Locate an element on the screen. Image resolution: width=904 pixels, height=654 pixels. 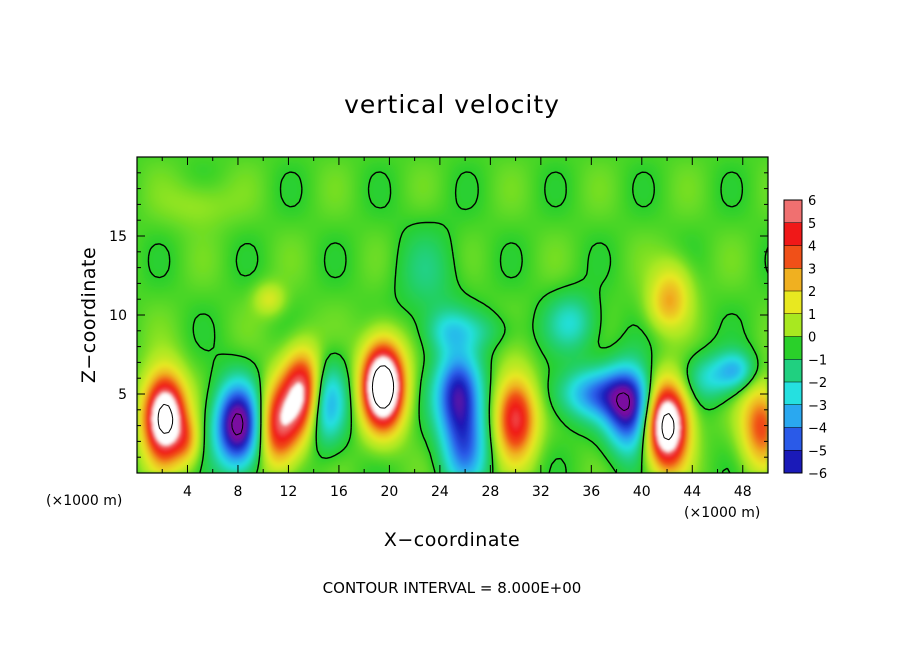
x-tick-label: 32 is located at coordinates (541, 492).